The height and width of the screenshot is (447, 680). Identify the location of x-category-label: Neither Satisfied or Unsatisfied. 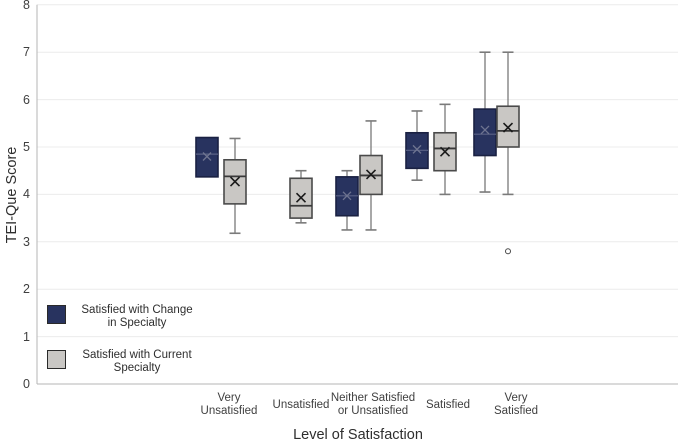
(373, 405).